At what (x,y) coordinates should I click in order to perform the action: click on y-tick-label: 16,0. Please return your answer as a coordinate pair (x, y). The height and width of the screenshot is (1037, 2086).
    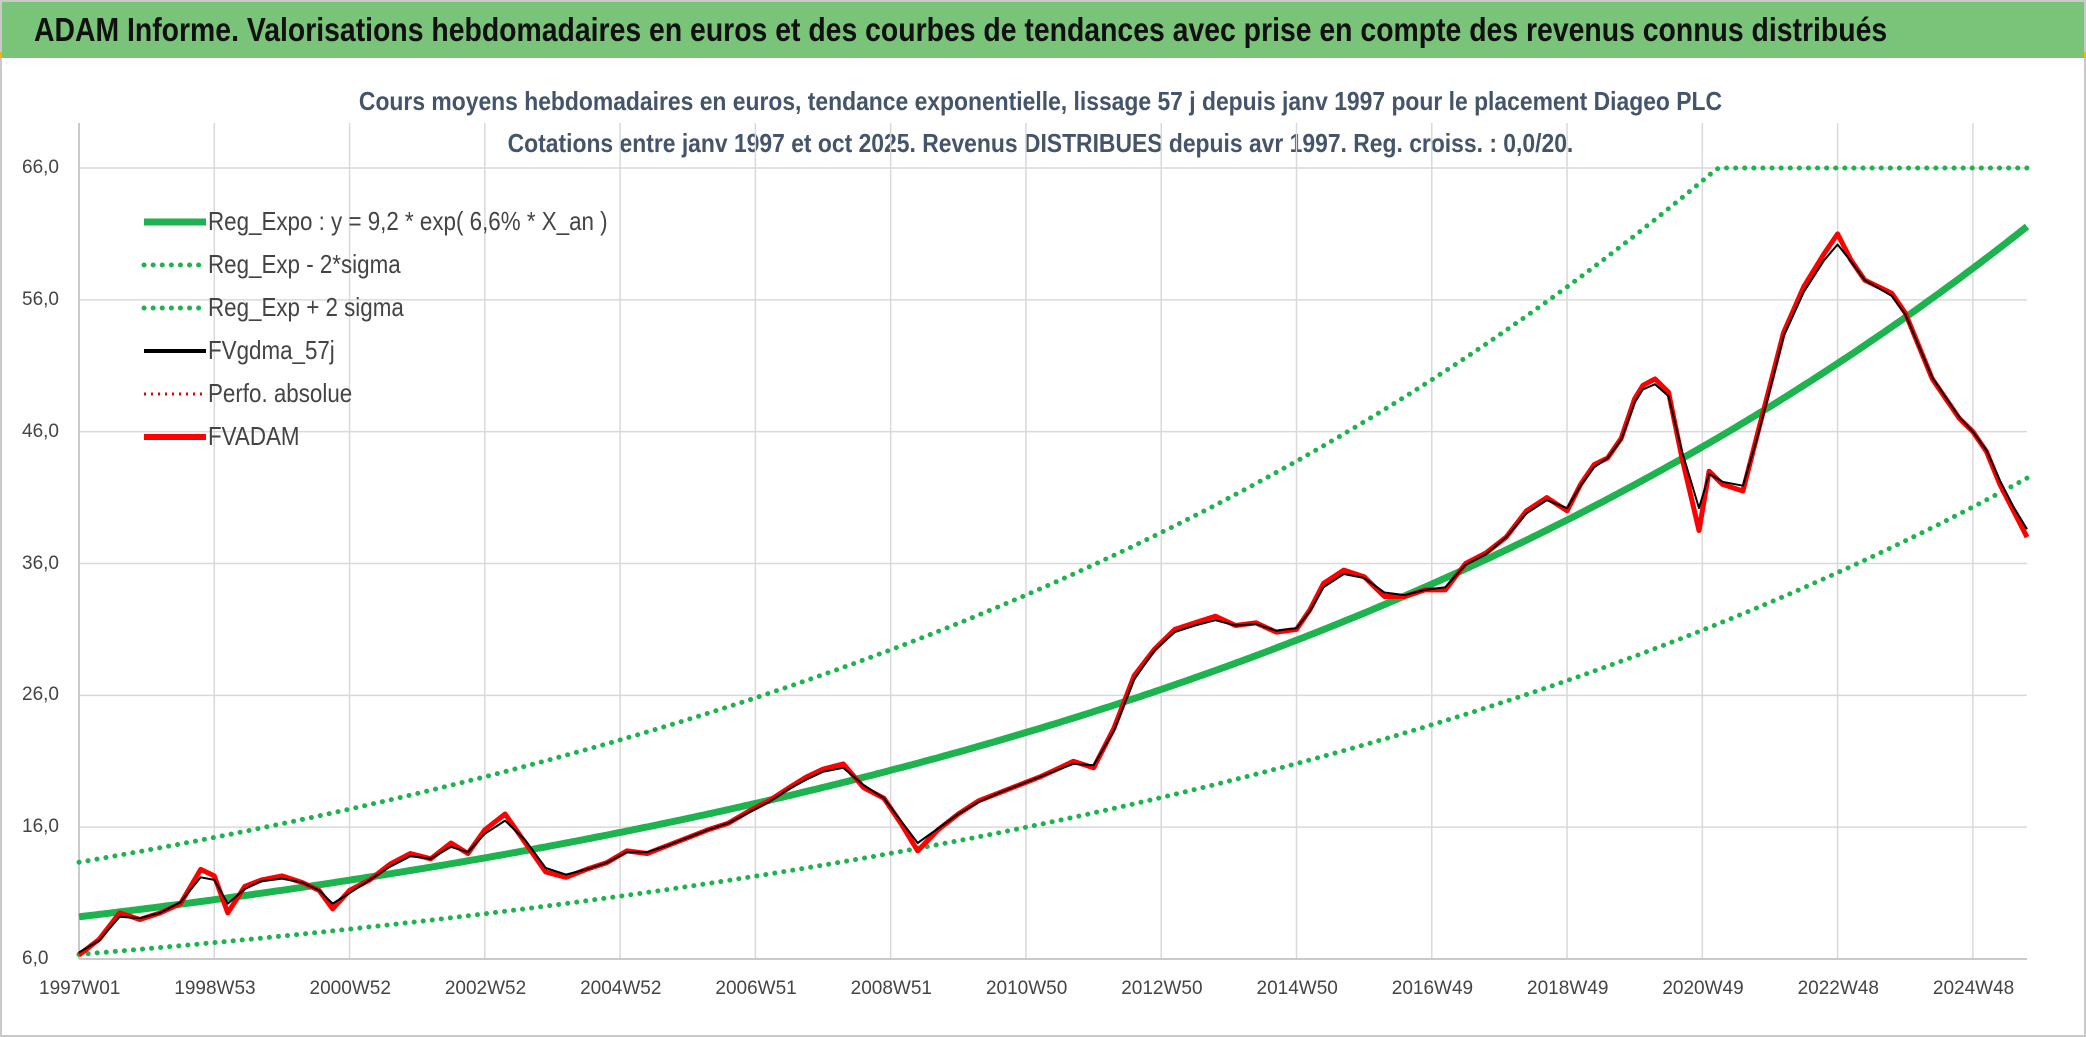
    Looking at the image, I should click on (40, 827).